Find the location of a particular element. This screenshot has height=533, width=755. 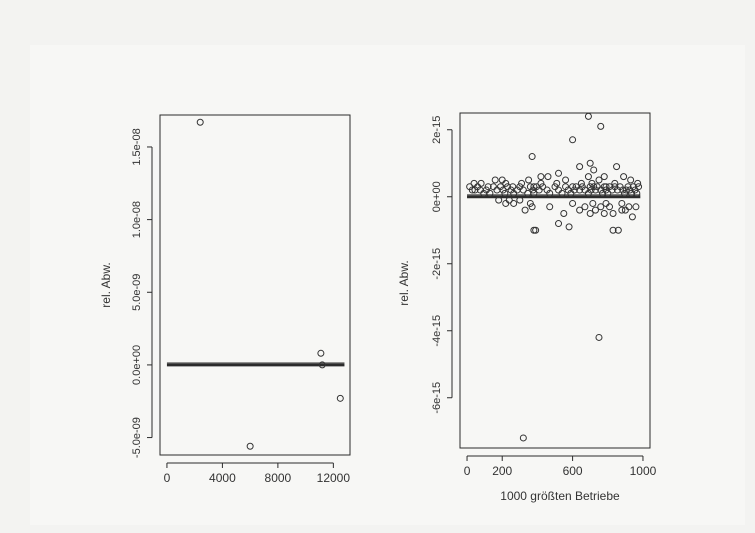

left-x-axis: 0 4000 8000 12000 is located at coordinates (257, 473).